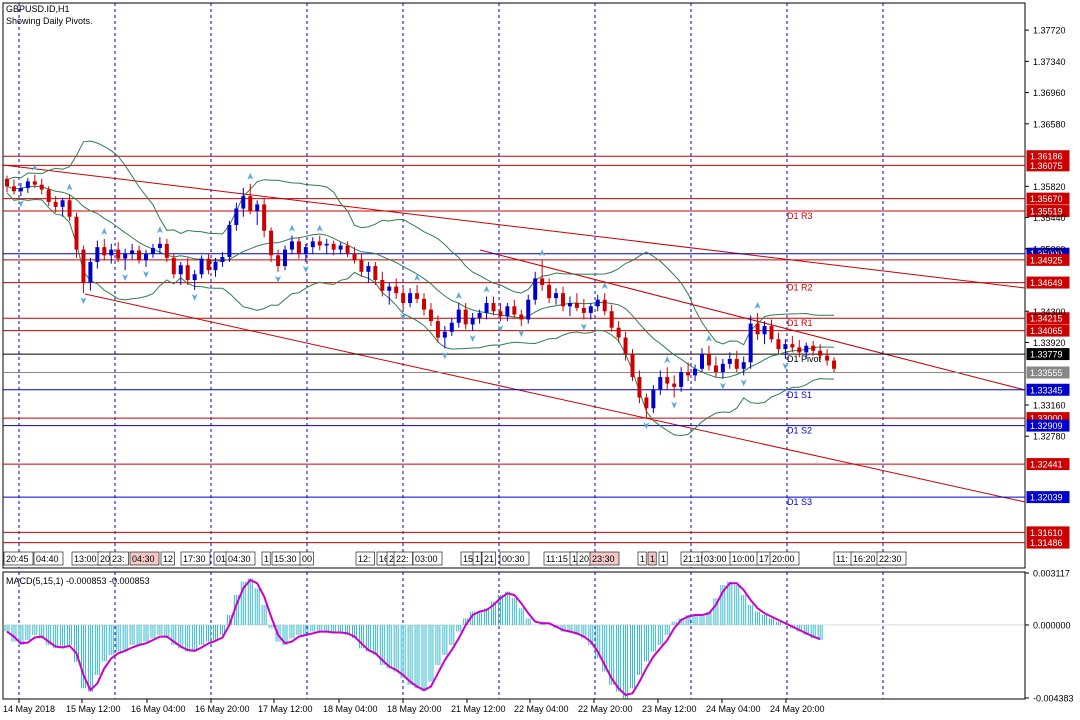 The image size is (1080, 720). I want to click on time-tag-label: 20, so click(584, 559).